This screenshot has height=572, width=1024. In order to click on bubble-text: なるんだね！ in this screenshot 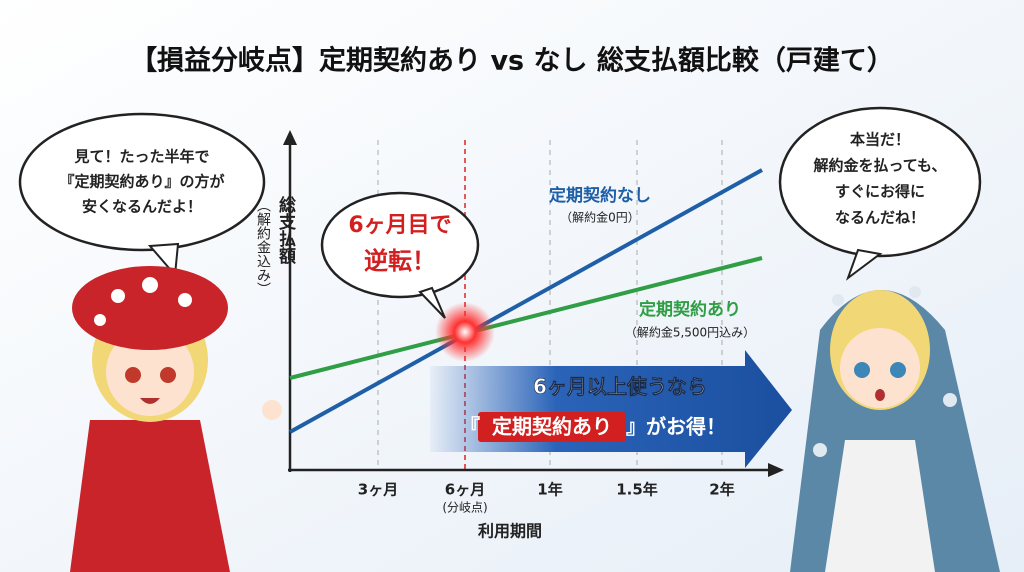, I will do `click(880, 218)`.